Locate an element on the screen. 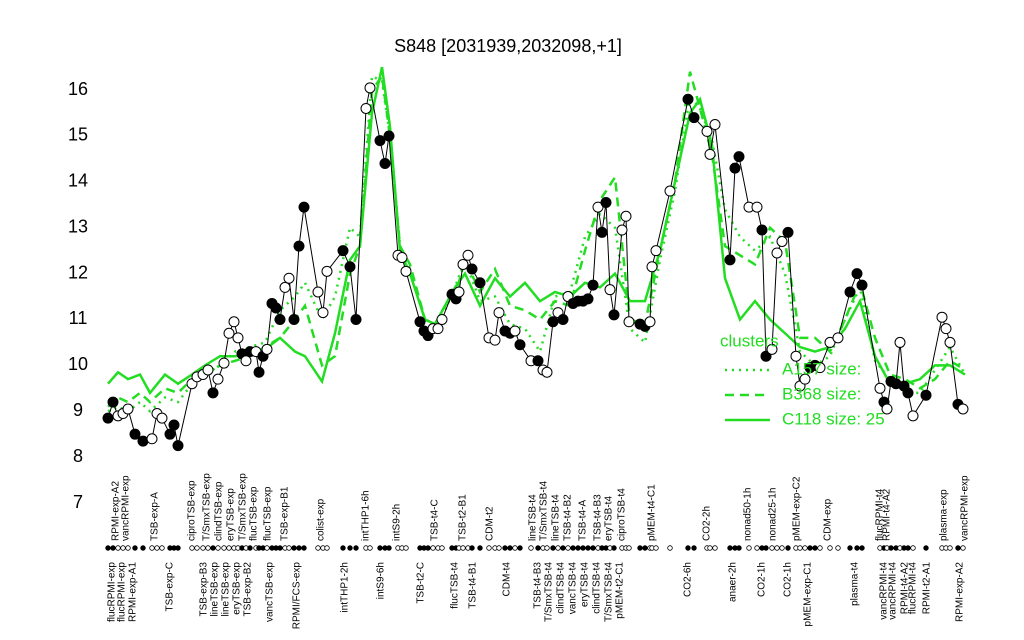 This screenshot has height=640, width=1024. x-tick-label: CO2-1h is located at coordinates (762, 579).